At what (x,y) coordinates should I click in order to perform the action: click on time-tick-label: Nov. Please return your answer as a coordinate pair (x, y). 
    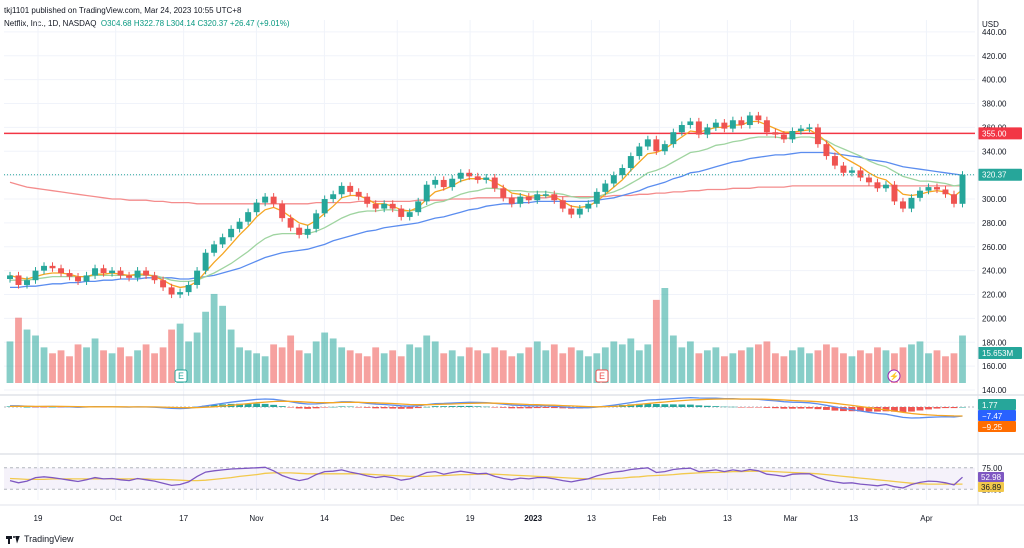
    Looking at the image, I should click on (256, 518).